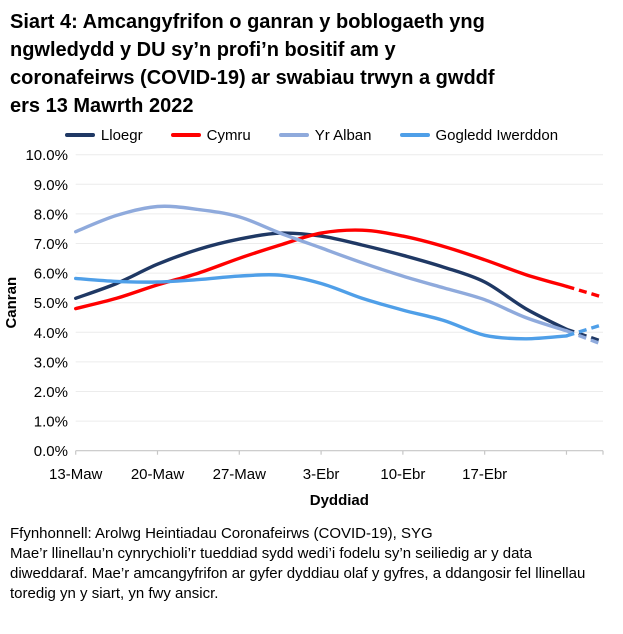 The width and height of the screenshot is (623, 634). Describe the element at coordinates (228, 135) in the screenshot. I see `legend-label-cymru: Cymru` at that location.